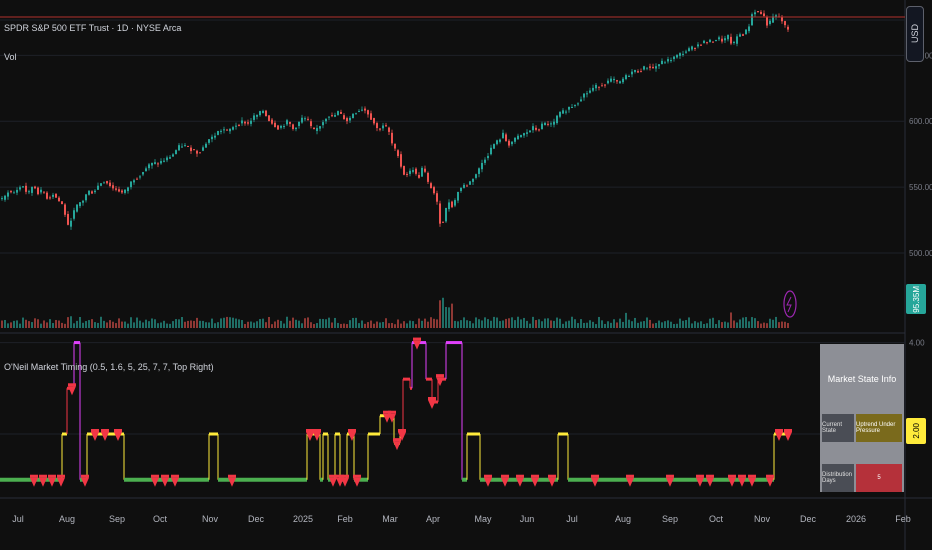 This screenshot has height=550, width=932. I want to click on volume-label: Vol, so click(10, 57).